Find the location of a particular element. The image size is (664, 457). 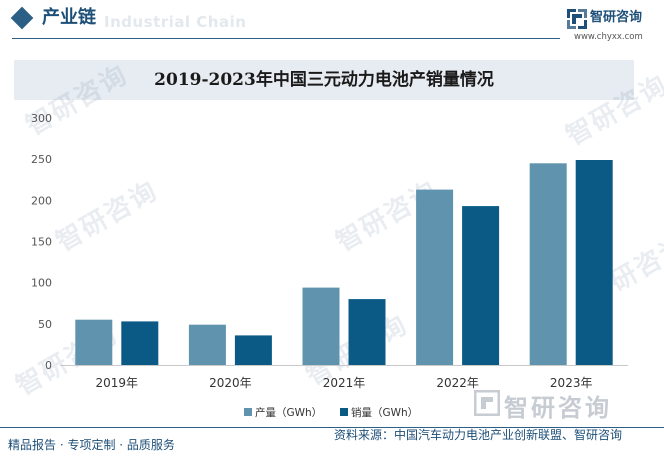

brand-block: 智研咨询 www.chyxx.com is located at coordinates (614, 25).